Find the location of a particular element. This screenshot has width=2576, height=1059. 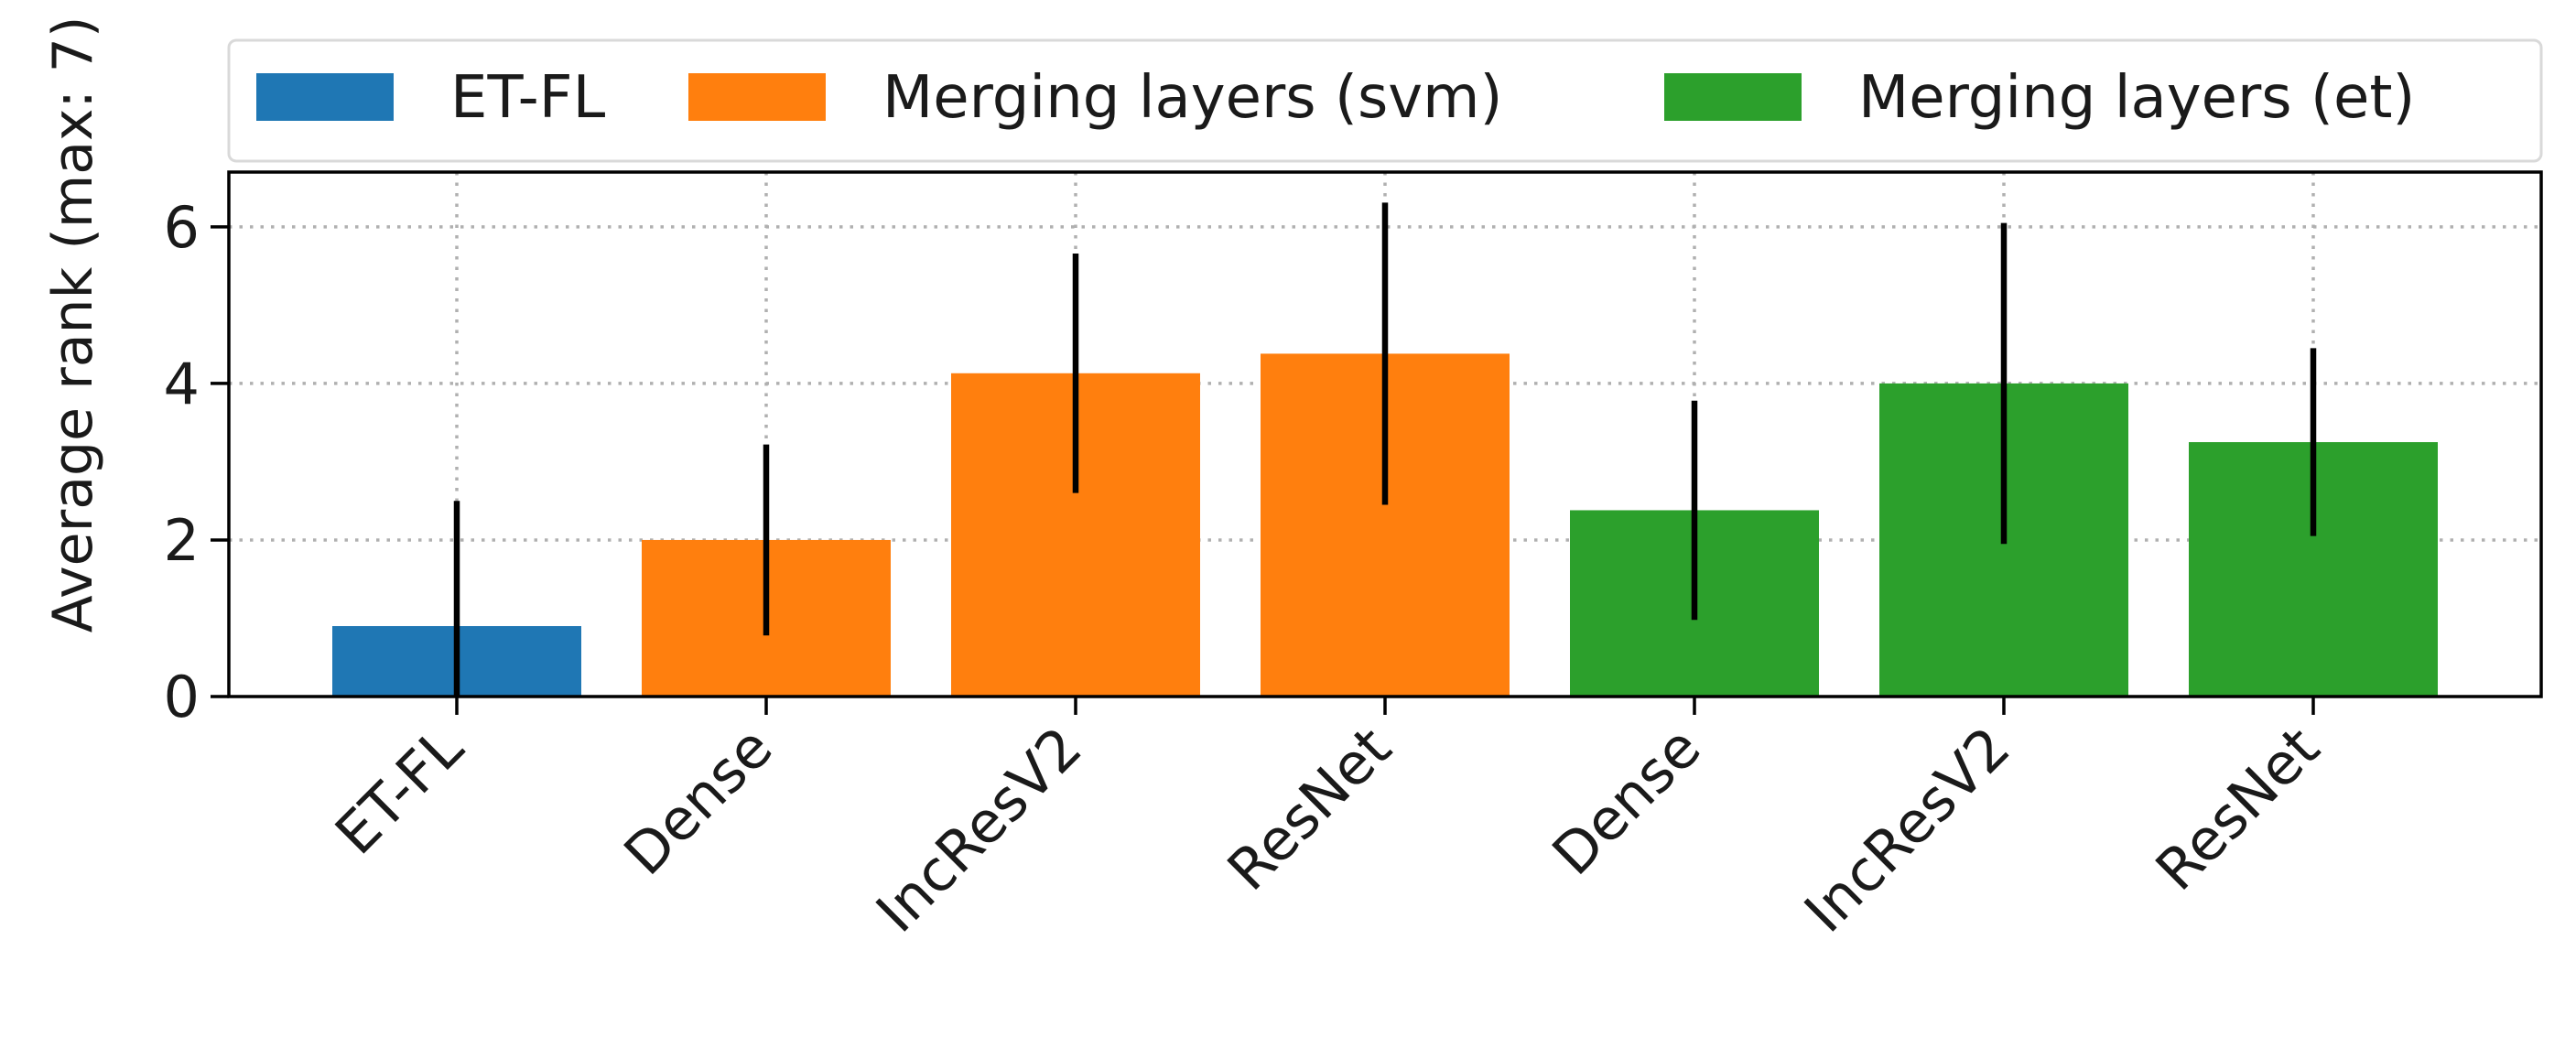

legend-box is located at coordinates (1385, 100).